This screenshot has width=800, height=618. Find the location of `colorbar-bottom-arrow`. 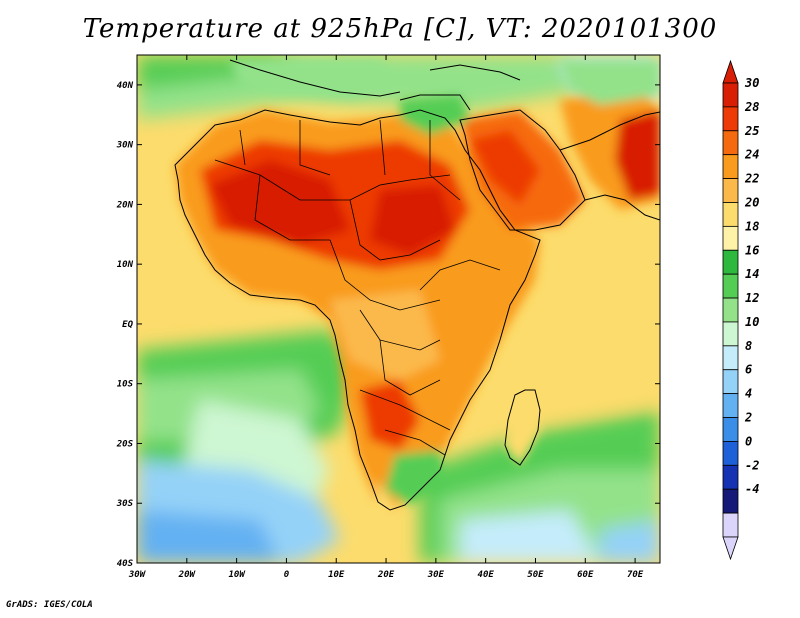

colorbar-bottom-arrow is located at coordinates (730, 548).